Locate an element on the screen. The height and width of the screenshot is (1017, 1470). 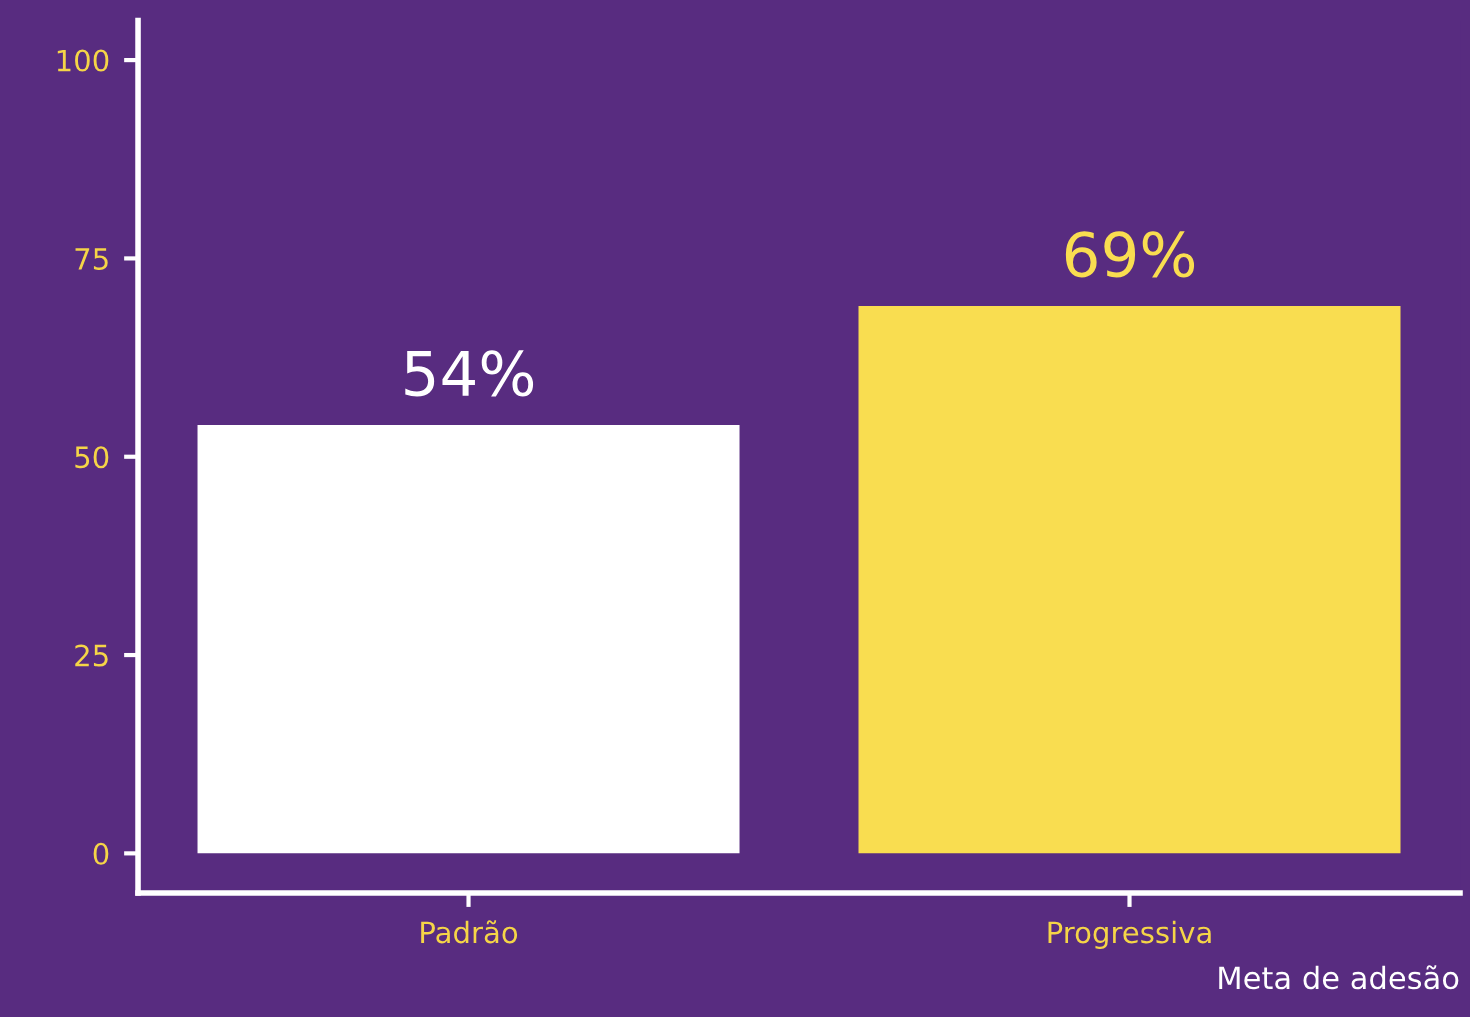
y-tick-label: 25 is located at coordinates (91, 655).